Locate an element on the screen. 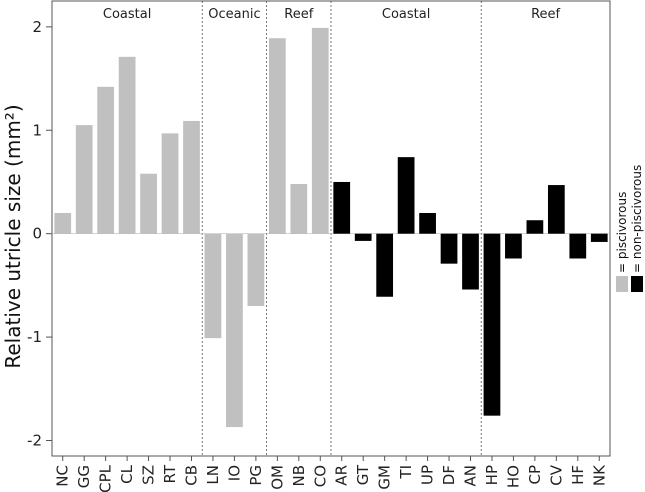  bar-hf is located at coordinates (578, 246).